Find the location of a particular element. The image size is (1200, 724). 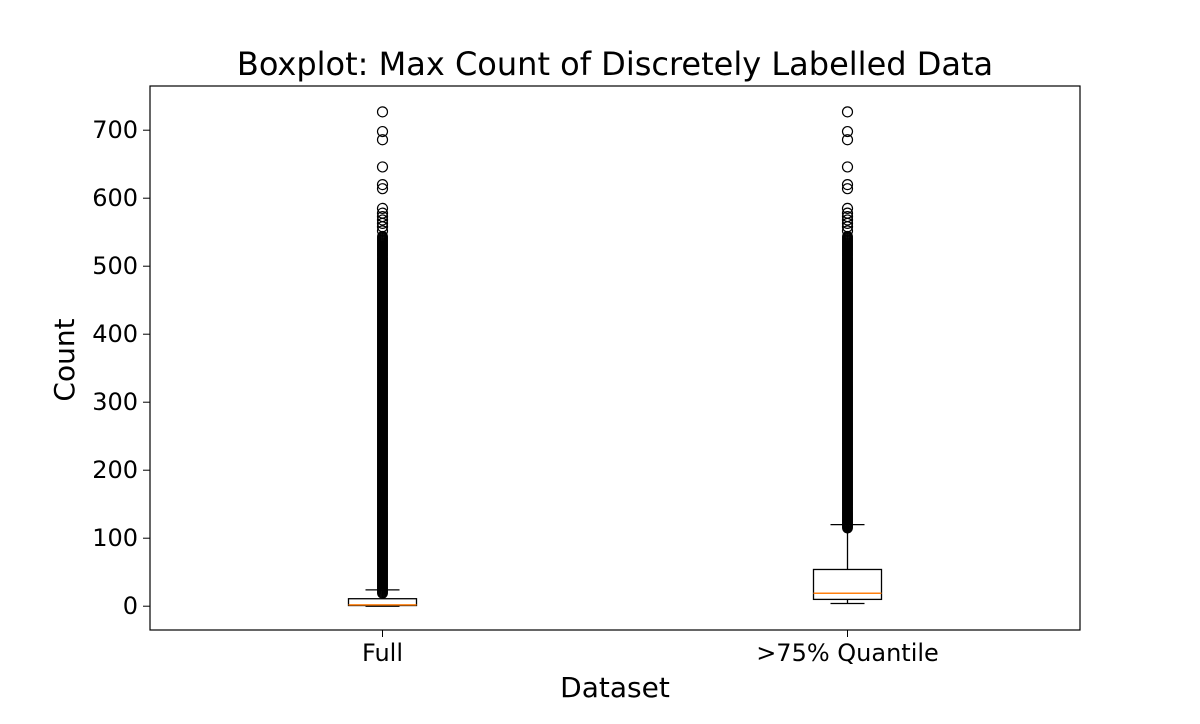

box-group: Full is located at coordinates (382, 386).